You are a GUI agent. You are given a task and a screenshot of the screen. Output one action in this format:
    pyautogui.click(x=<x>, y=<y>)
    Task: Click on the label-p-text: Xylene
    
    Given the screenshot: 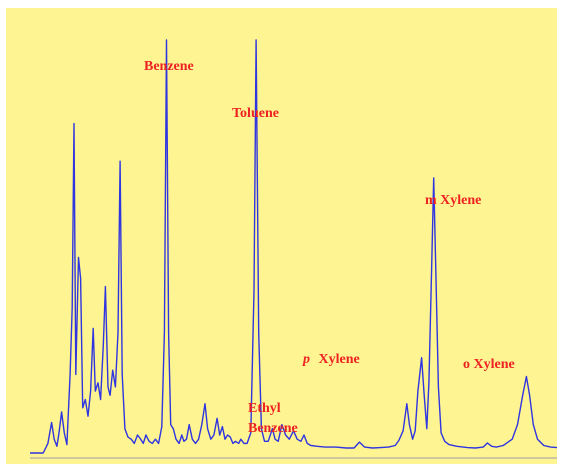 What is the action you would take?
    pyautogui.click(x=339, y=359)
    